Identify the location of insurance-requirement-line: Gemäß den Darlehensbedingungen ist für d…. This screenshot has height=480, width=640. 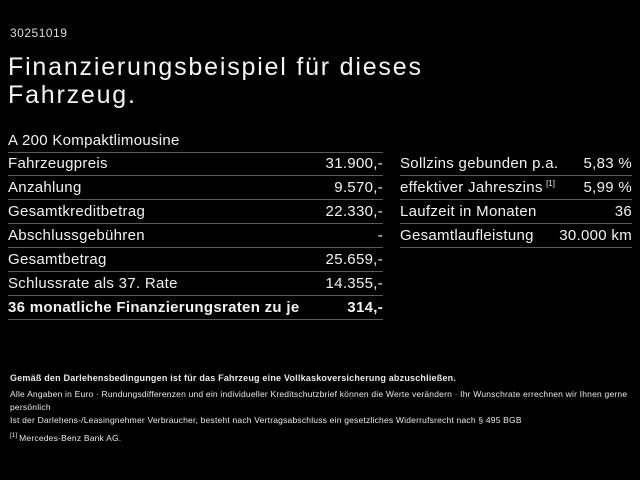
(233, 378).